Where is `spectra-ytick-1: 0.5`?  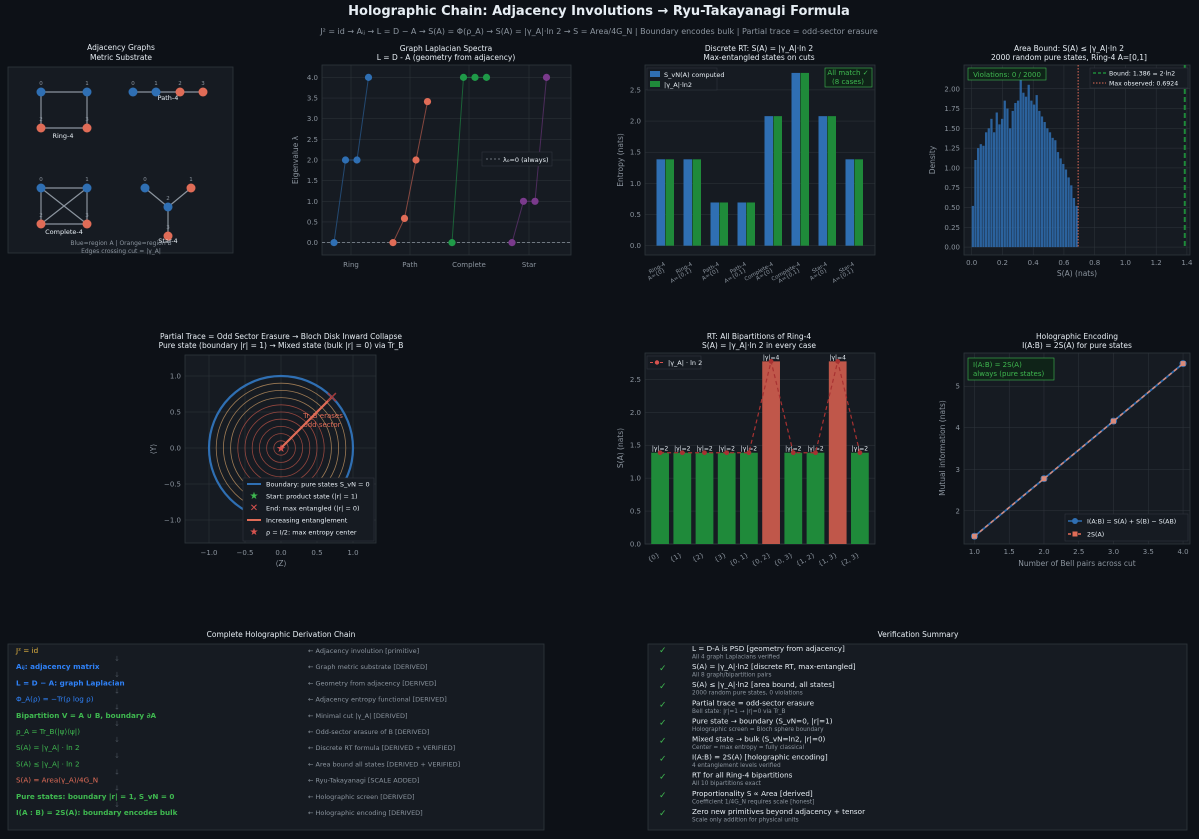 spectra-ytick-1: 0.5 is located at coordinates (312, 222).